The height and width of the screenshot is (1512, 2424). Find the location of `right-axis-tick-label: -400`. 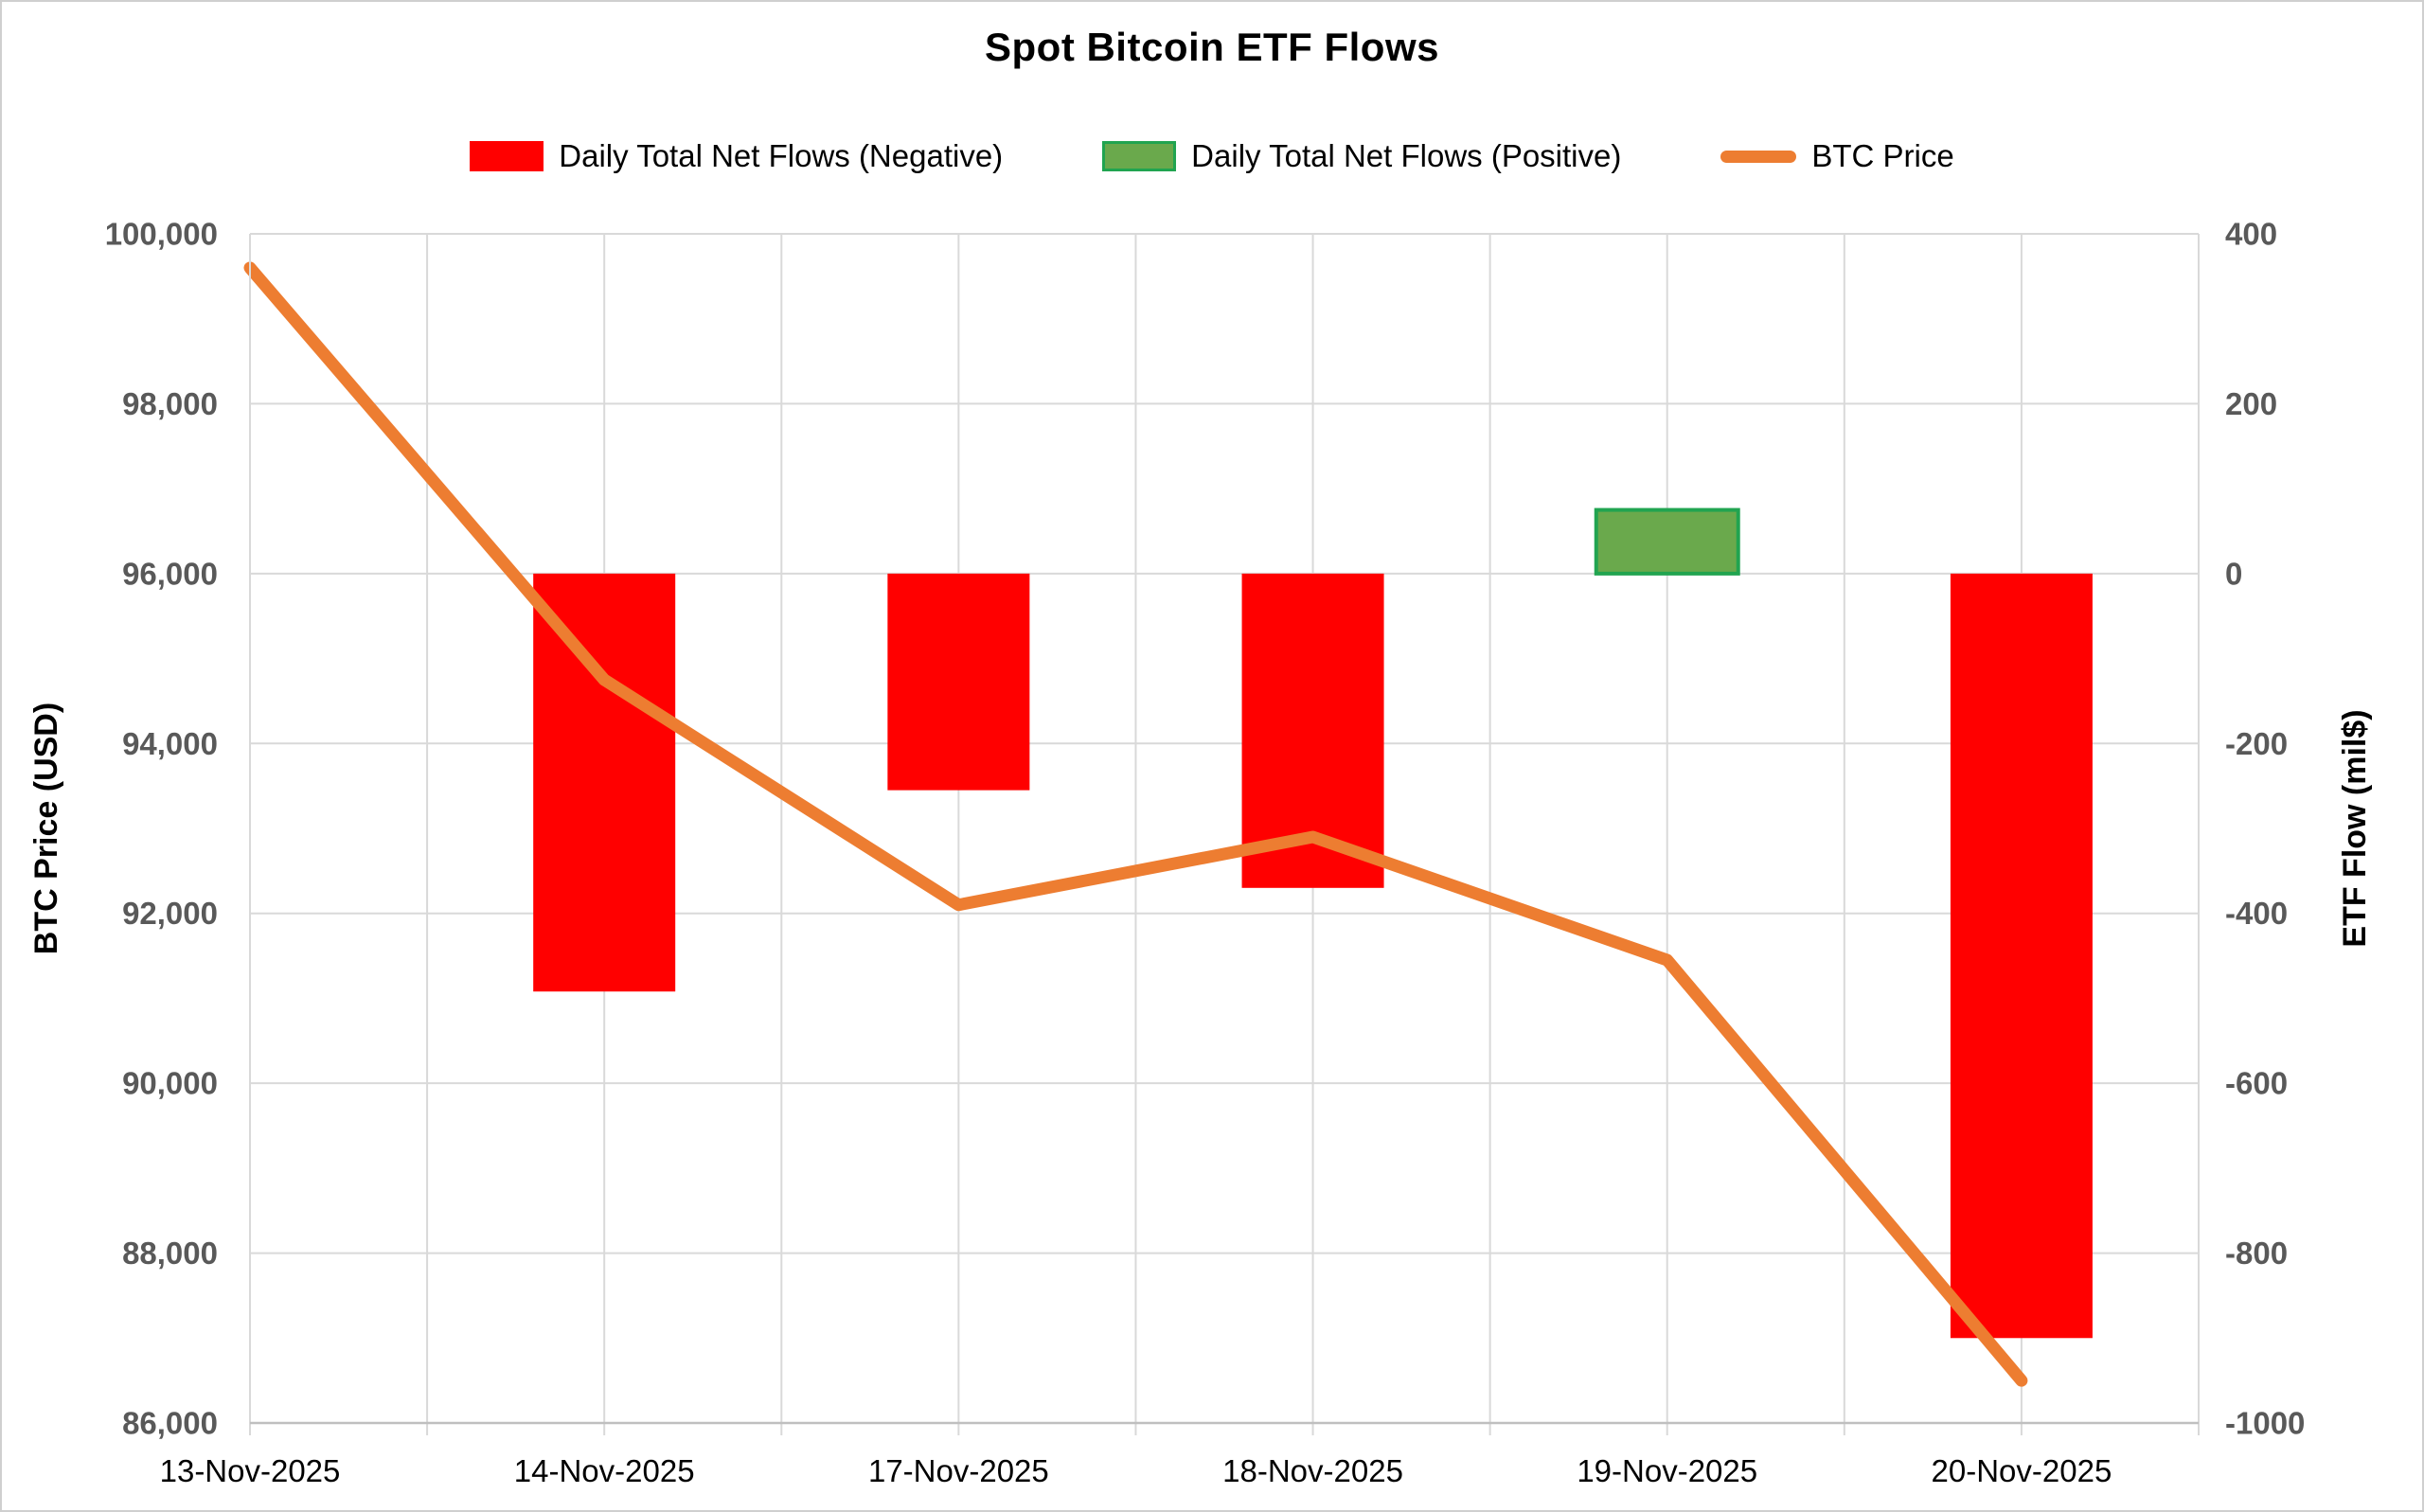

right-axis-tick-label: -400 is located at coordinates (2256, 913).